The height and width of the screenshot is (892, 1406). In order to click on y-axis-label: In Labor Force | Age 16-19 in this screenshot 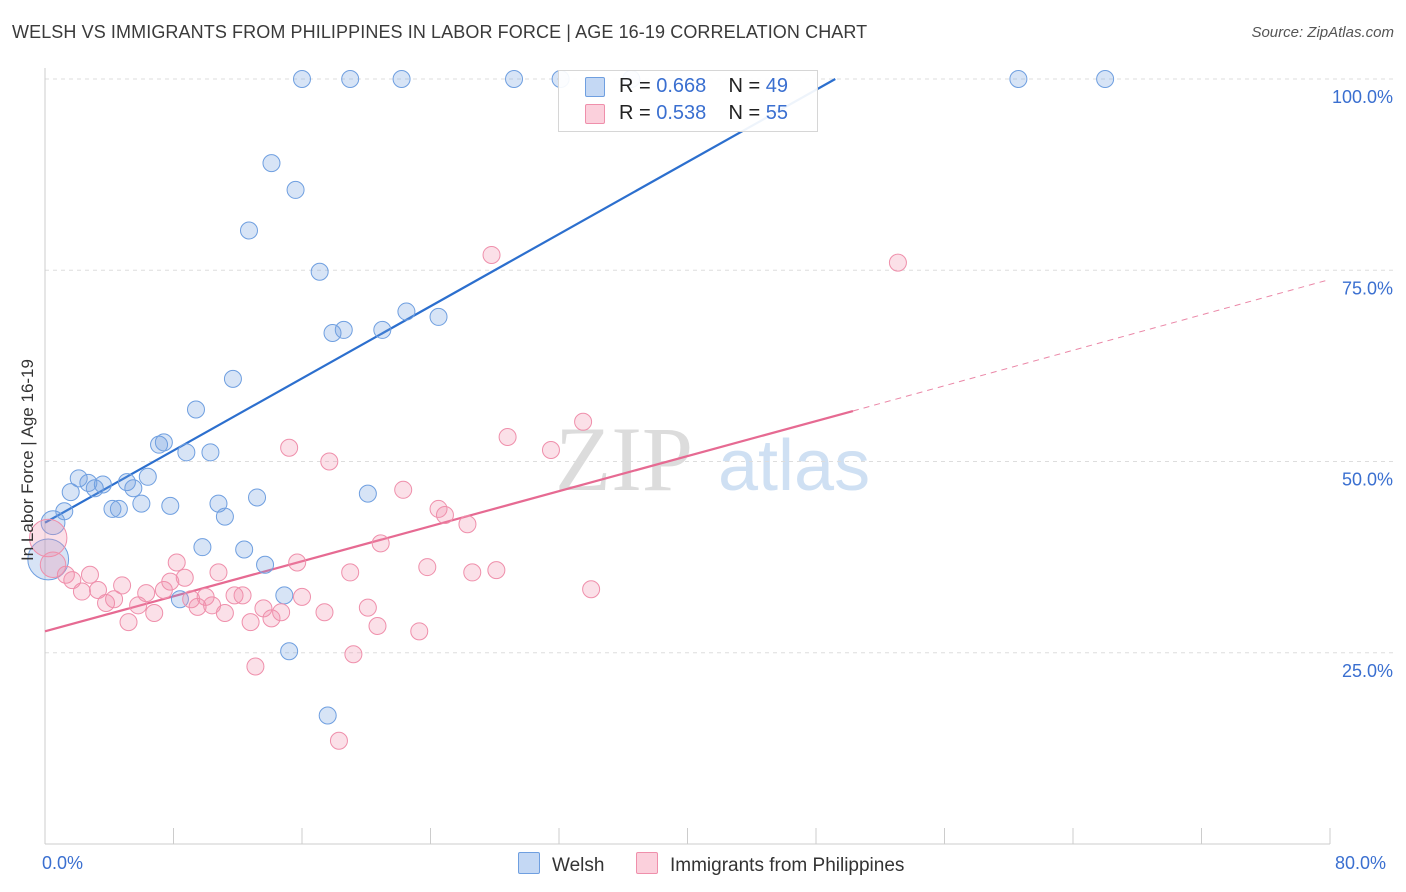, I will do `click(27, 460)`.